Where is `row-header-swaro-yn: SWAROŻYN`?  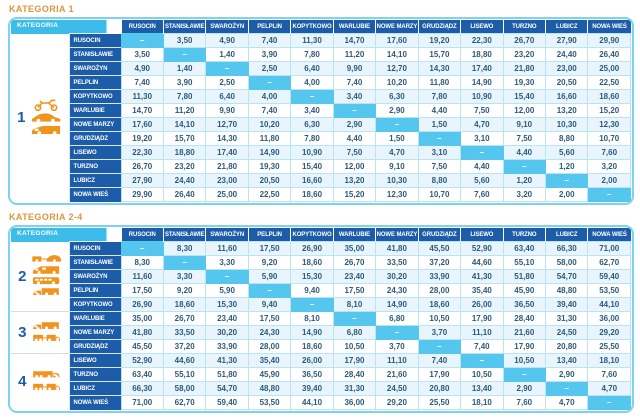 row-header-swaro-yn: SWAROŻYN is located at coordinates (95, 68).